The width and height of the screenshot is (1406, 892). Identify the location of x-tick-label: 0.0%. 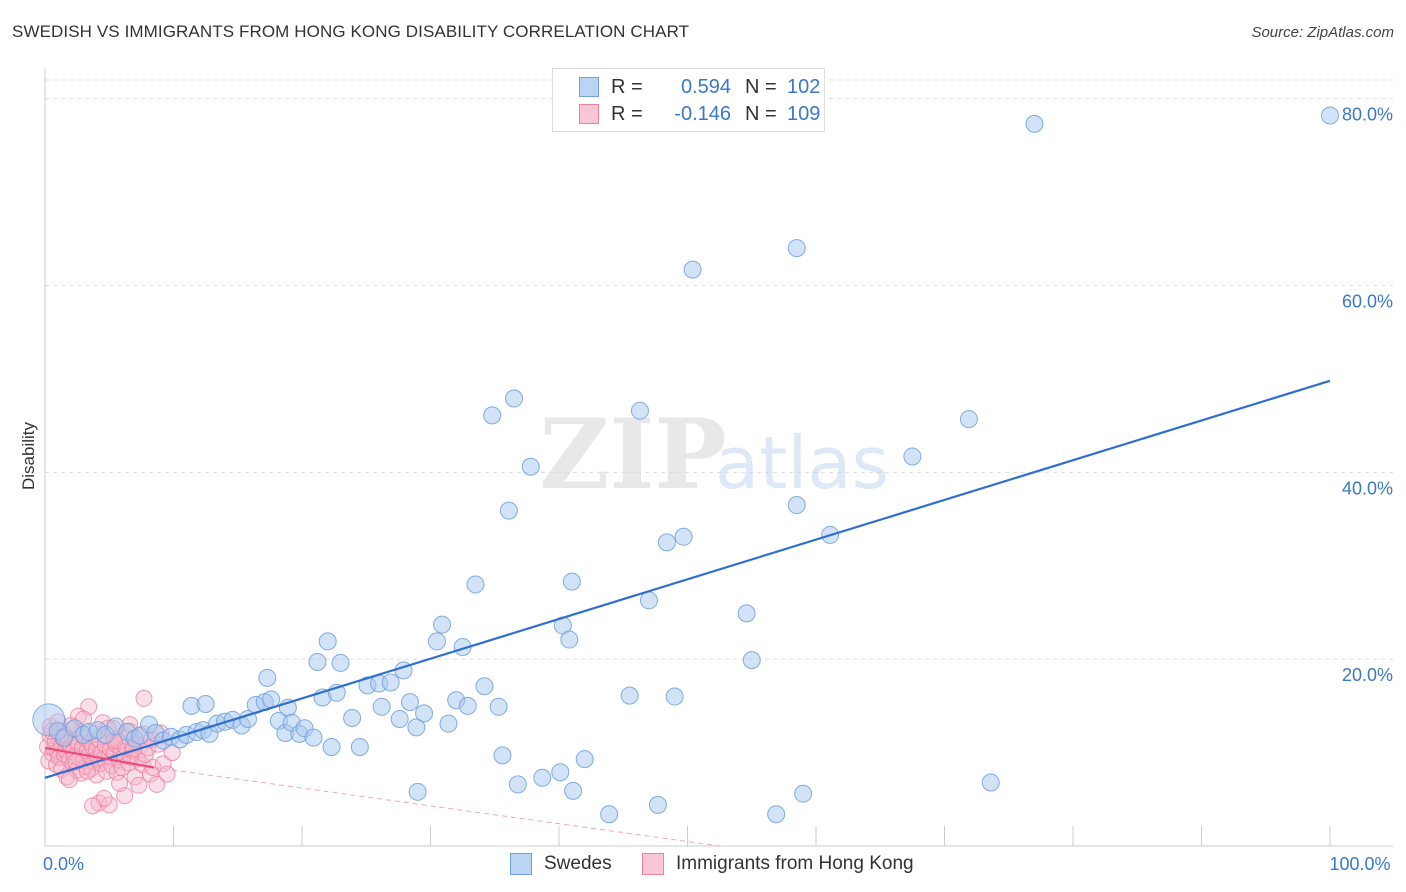
(63, 864).